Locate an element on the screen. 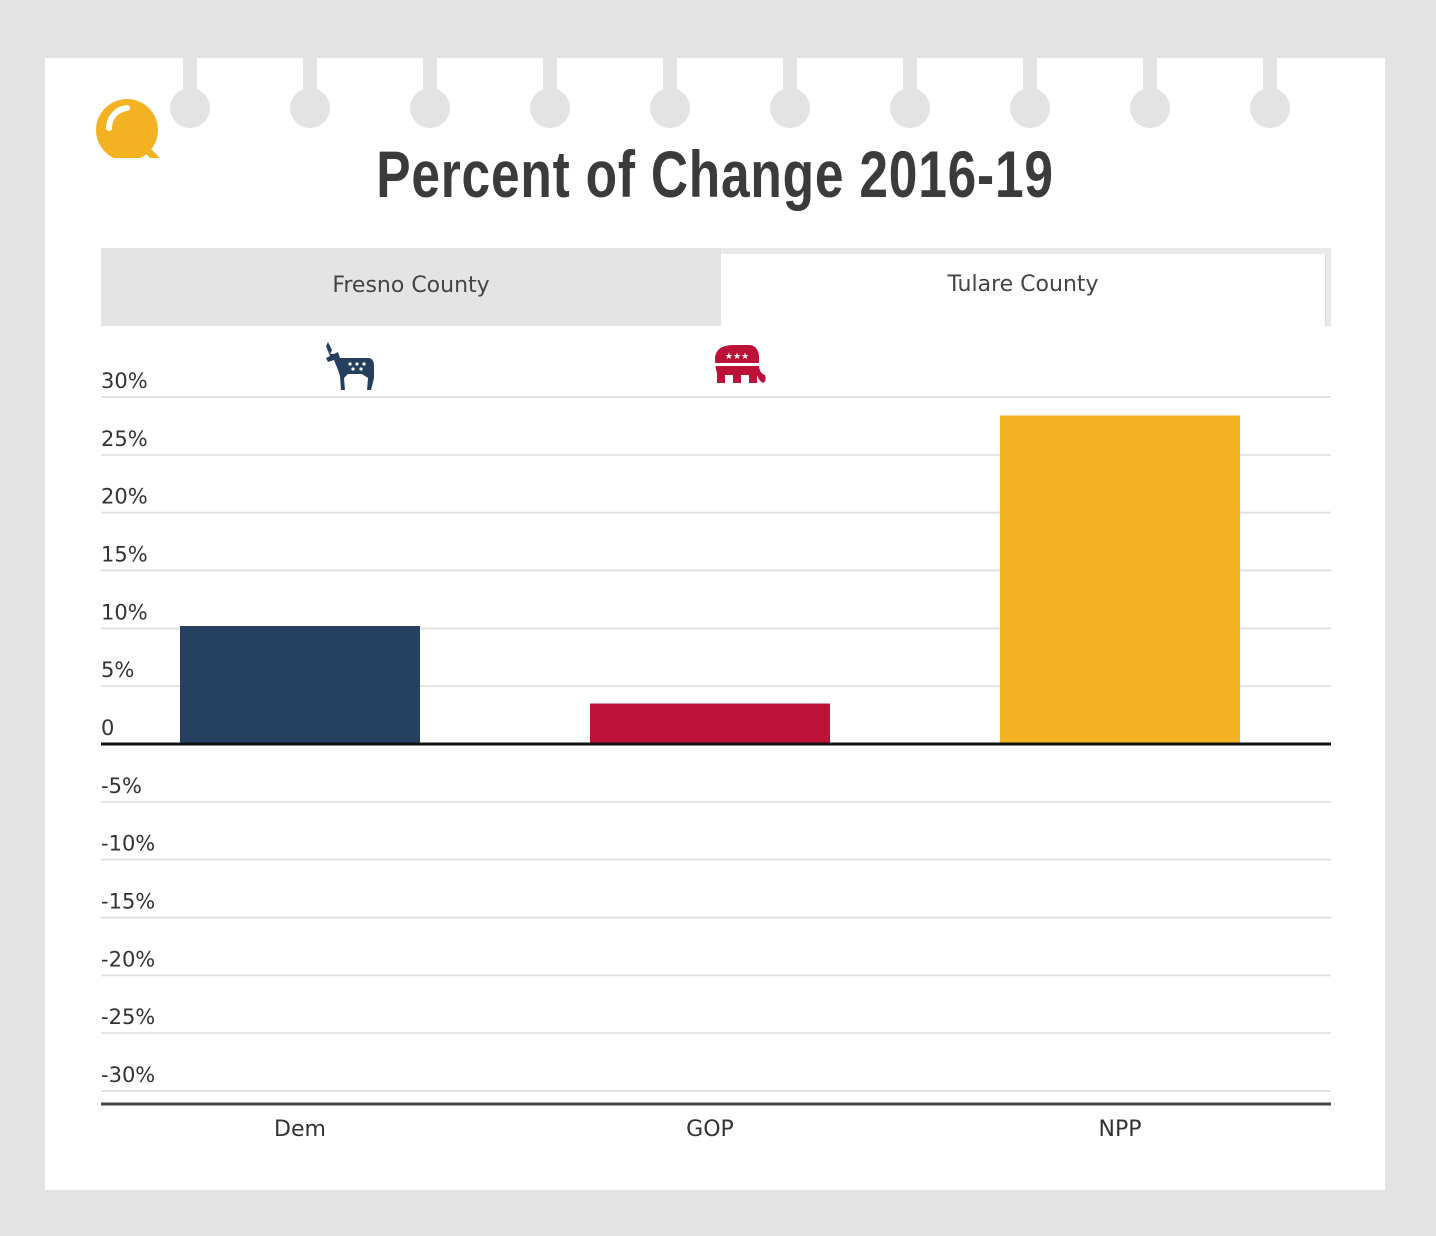 The height and width of the screenshot is (1236, 1436). y-tick-label: -25% is located at coordinates (128, 1017).